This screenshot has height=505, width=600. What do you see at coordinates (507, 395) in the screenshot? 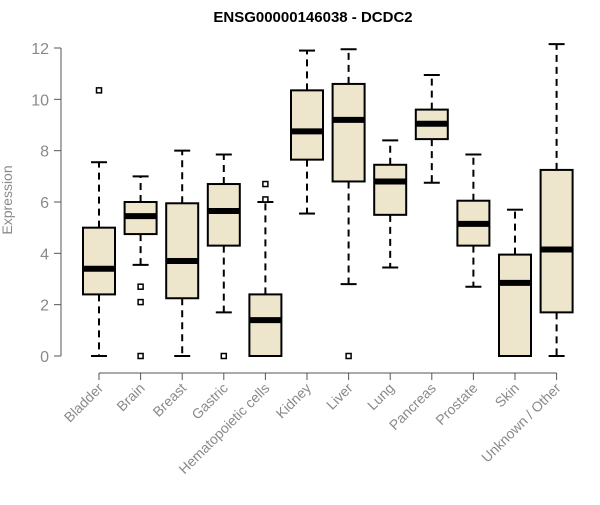
I see `x-tick-label: Skin` at bounding box center [507, 395].